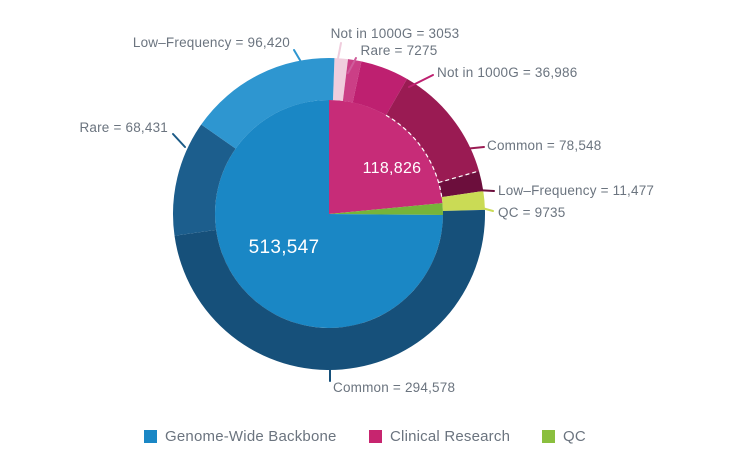  What do you see at coordinates (507, 72) in the screenshot?
I see `callout-not-in-1000g-36986: Not in 1000G = 36,986` at bounding box center [507, 72].